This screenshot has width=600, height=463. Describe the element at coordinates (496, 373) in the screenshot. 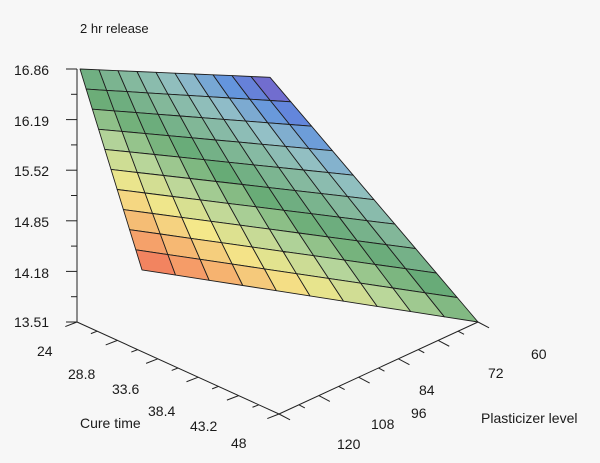

I see `plasticizer-tick-label: 72` at that location.